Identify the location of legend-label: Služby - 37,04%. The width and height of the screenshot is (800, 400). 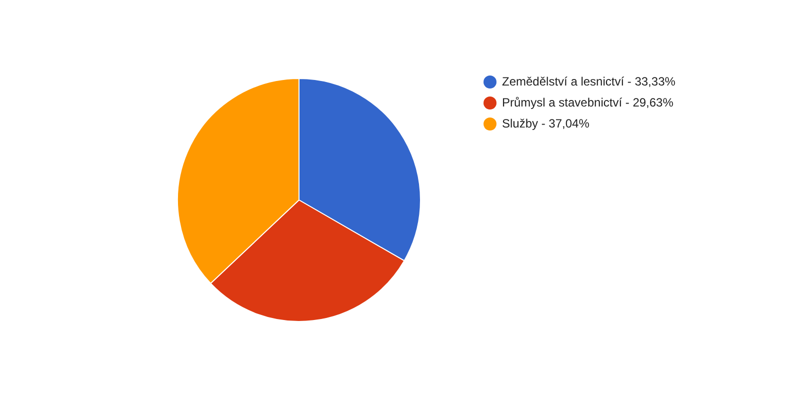
(546, 123).